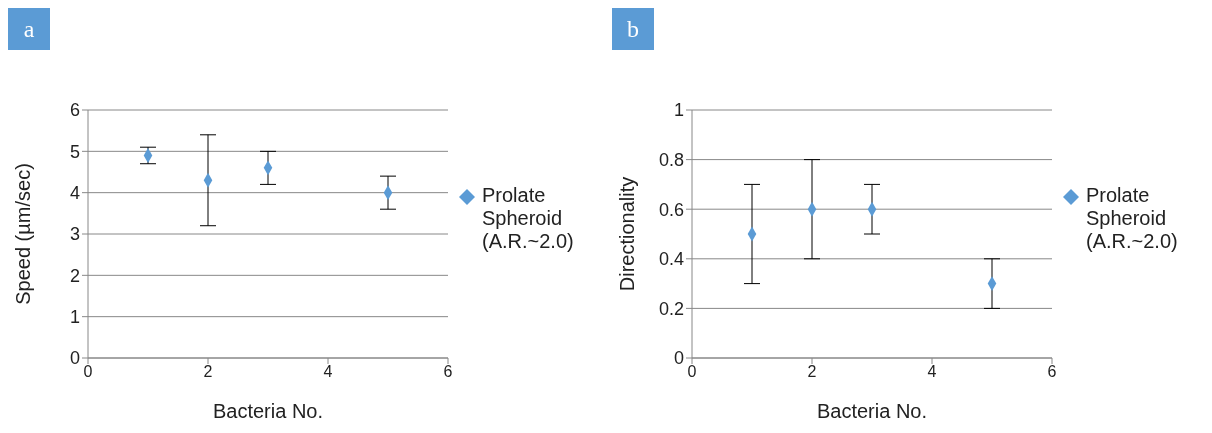 This screenshot has width=1212, height=433. Describe the element at coordinates (23, 234) in the screenshot. I see `y-axis-title: Speed (µm/sec)` at that location.